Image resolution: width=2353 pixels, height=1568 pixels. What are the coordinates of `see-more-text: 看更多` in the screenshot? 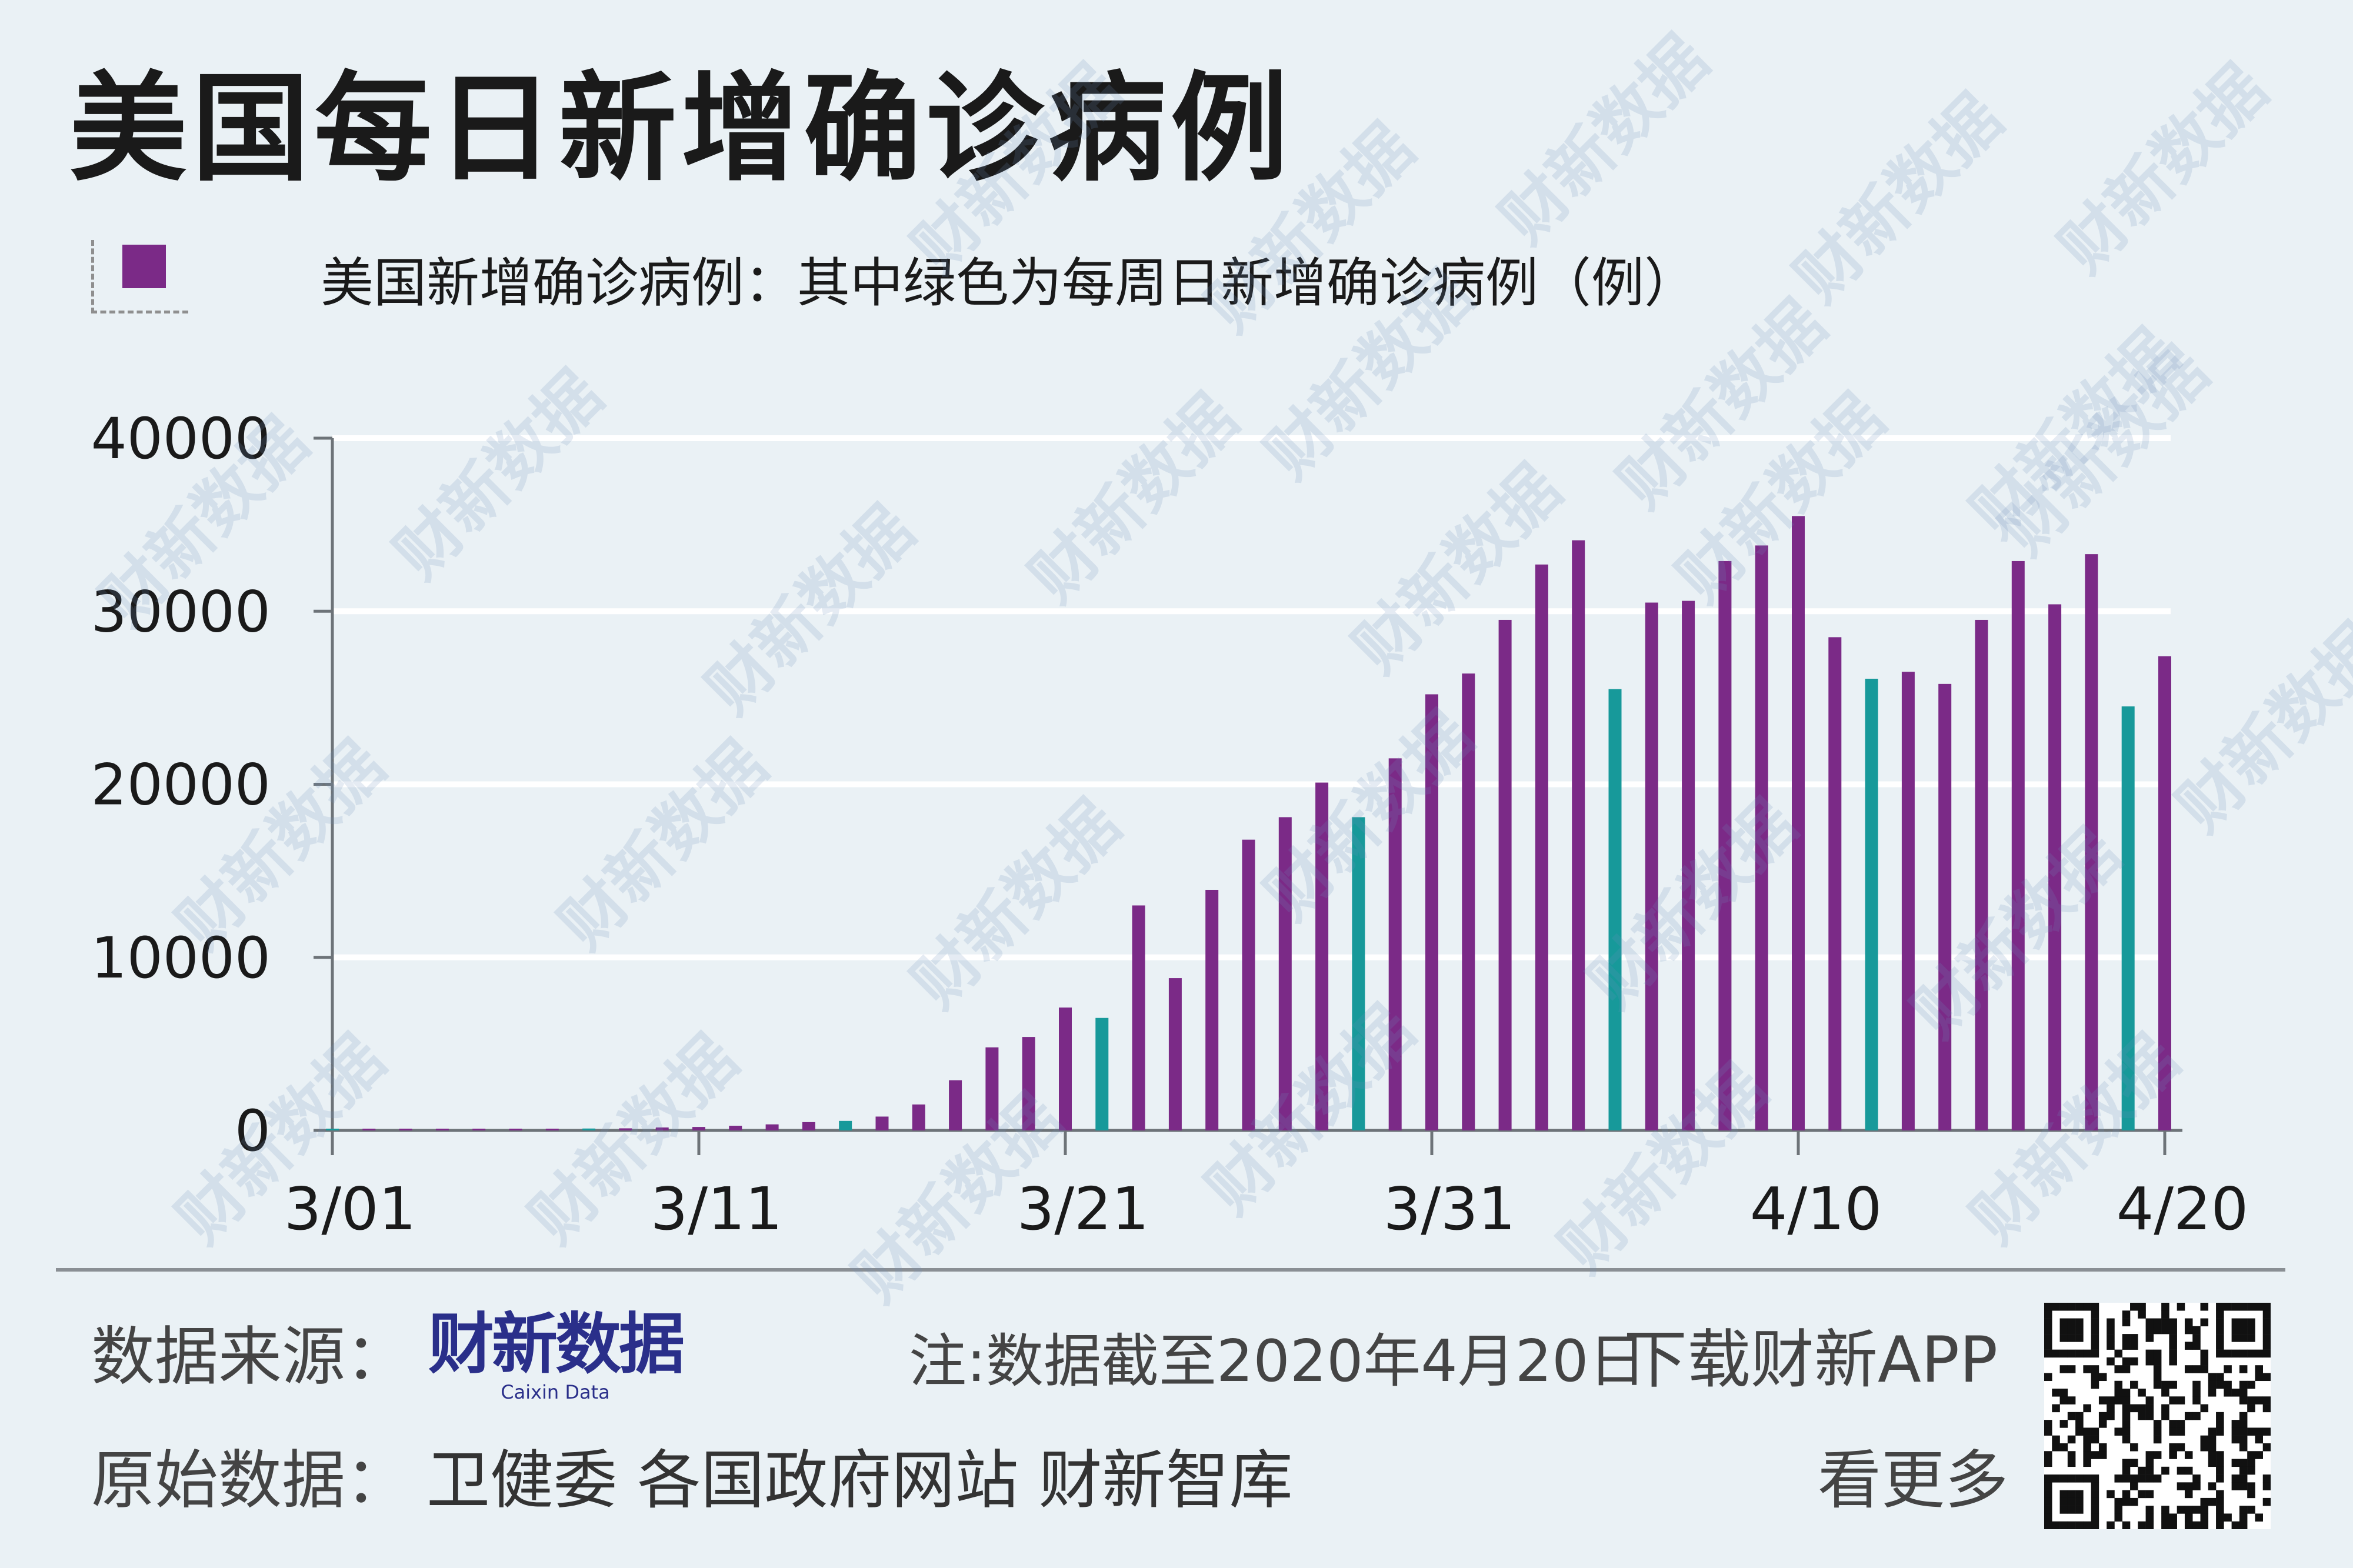 It's located at (1913, 1480).